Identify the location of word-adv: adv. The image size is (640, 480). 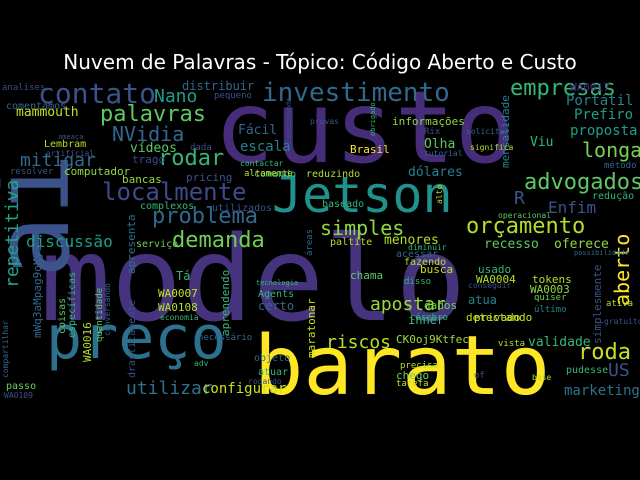
(201, 363).